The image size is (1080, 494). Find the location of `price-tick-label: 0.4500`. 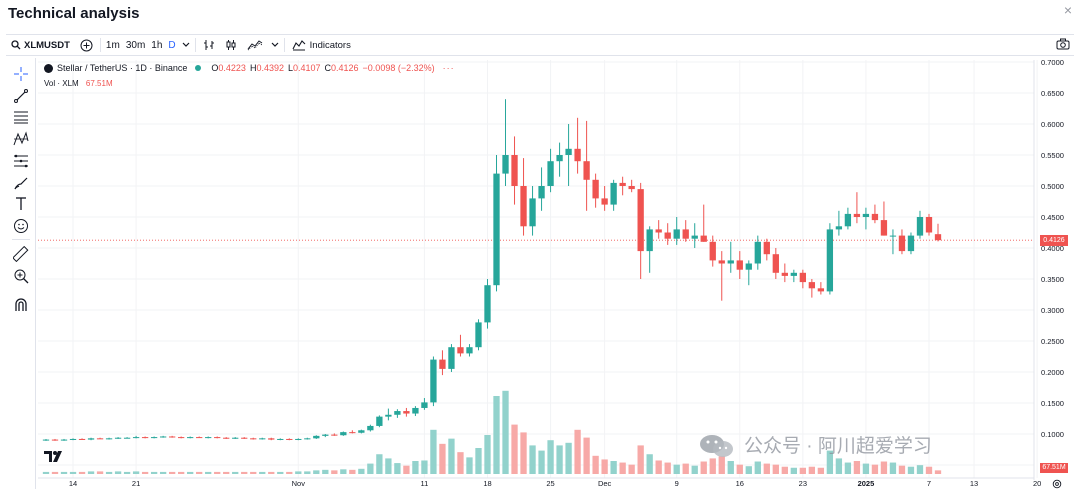

price-tick-label: 0.4500 is located at coordinates (1052, 217).